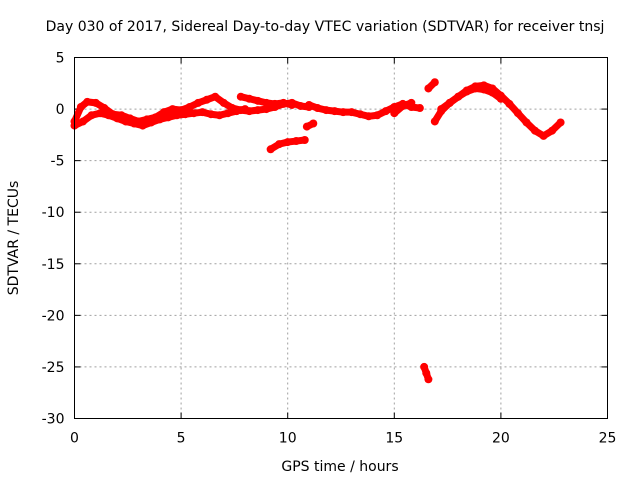 The height and width of the screenshot is (480, 640). Describe the element at coordinates (60, 110) in the screenshot. I see `y-tick-label: 0` at that location.